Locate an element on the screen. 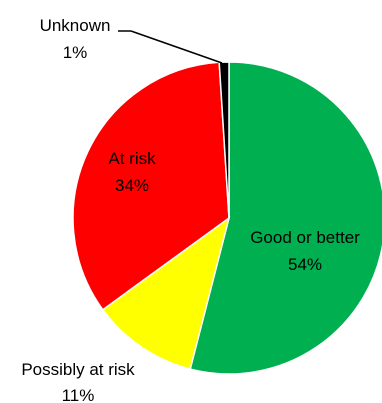  slice-label-at-risk: At risk is located at coordinates (132, 158).